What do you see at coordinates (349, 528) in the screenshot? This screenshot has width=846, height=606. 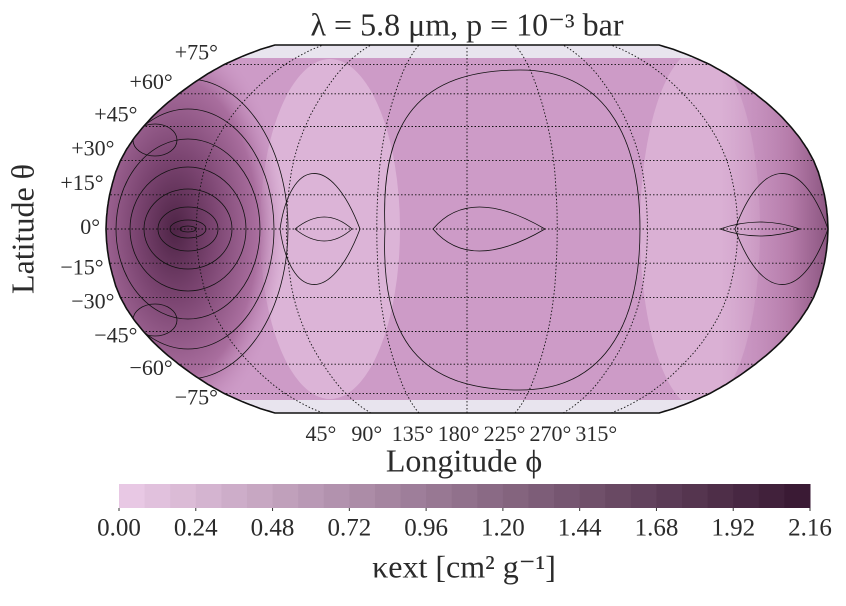 I see `colorbar-tick-label: 0.72` at bounding box center [349, 528].